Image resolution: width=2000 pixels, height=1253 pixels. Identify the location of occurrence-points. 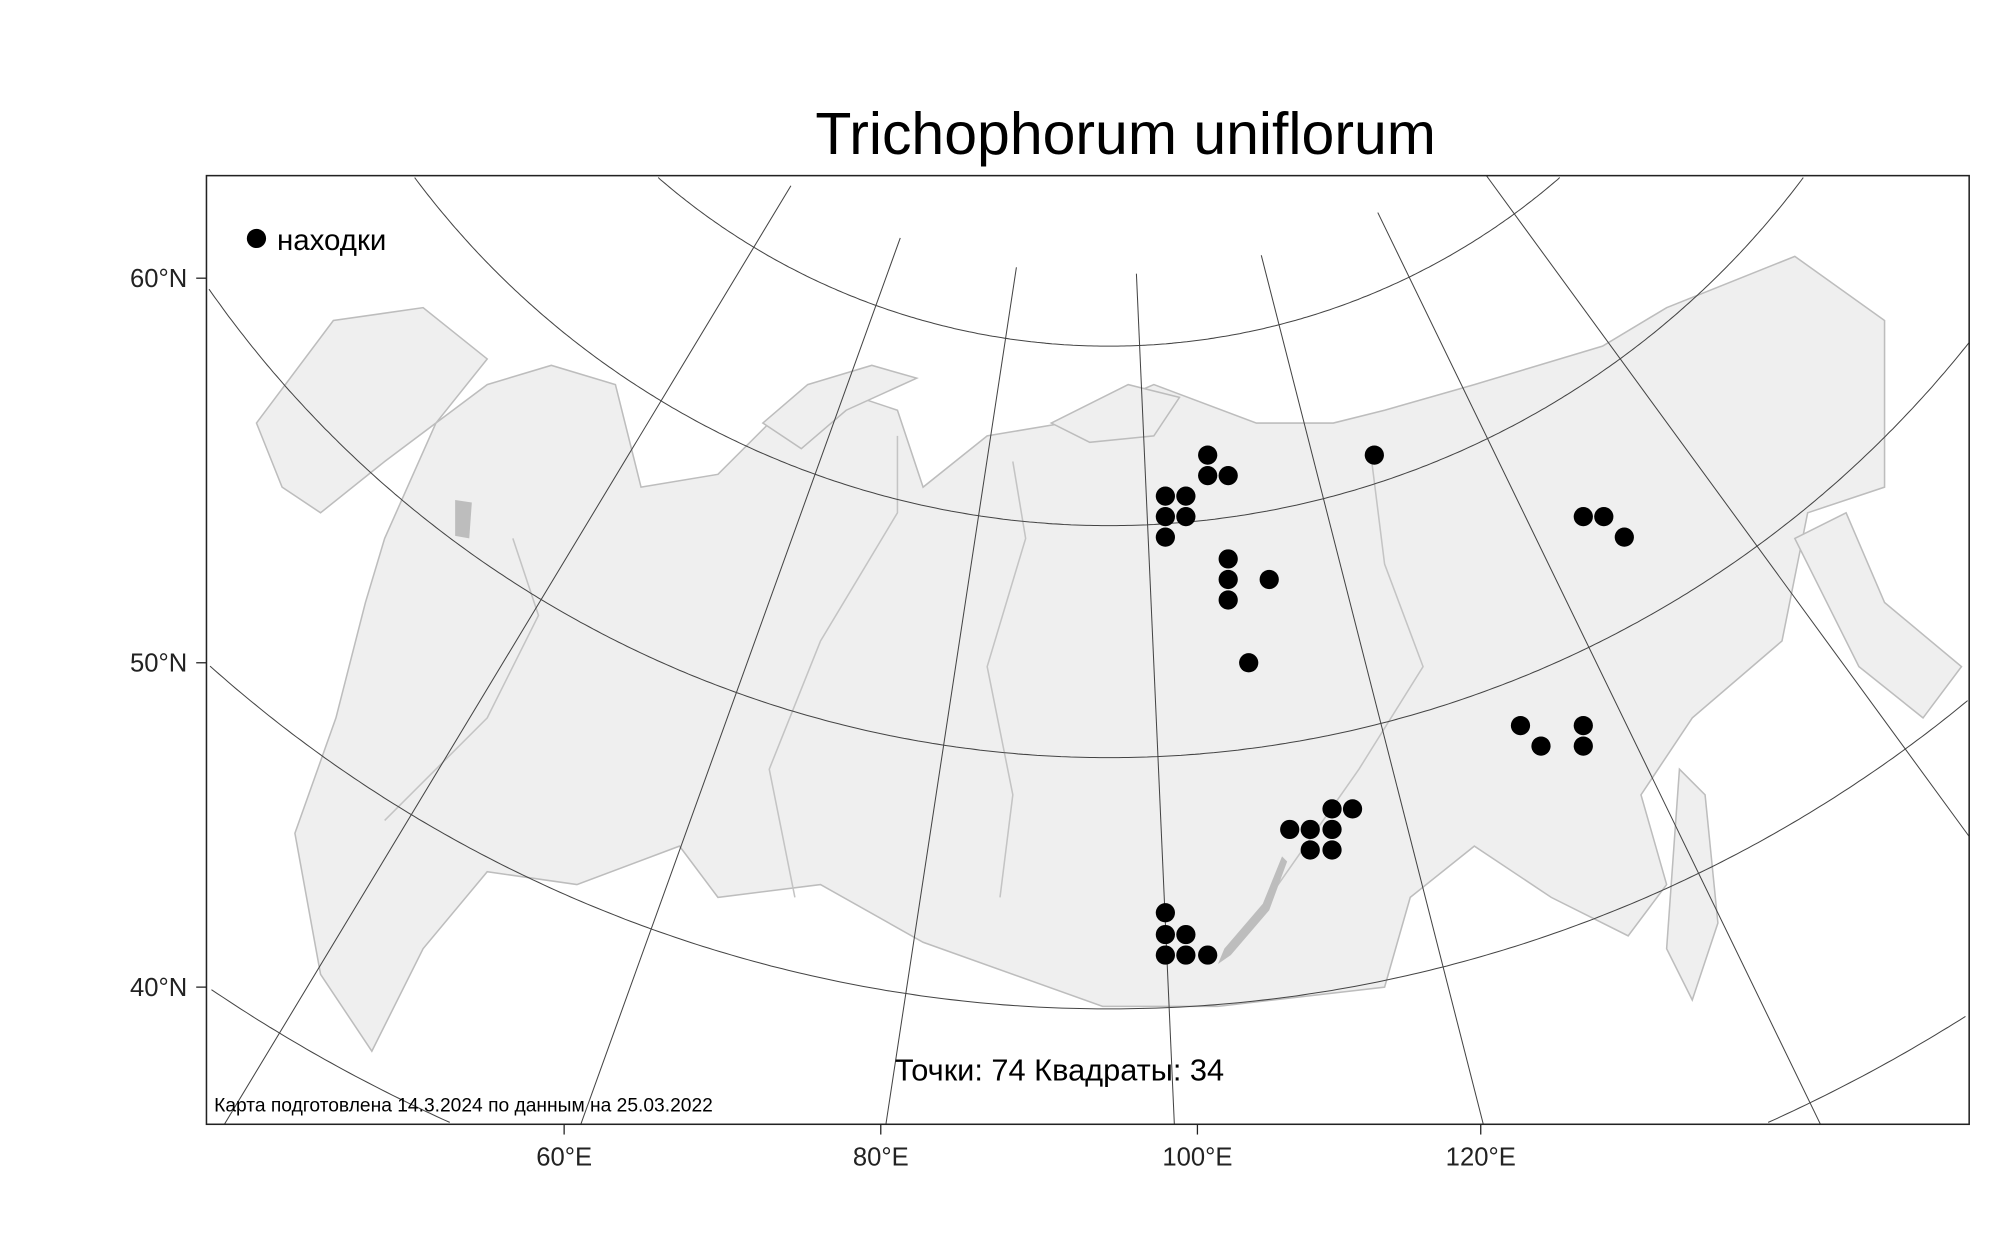
(1394, 705).